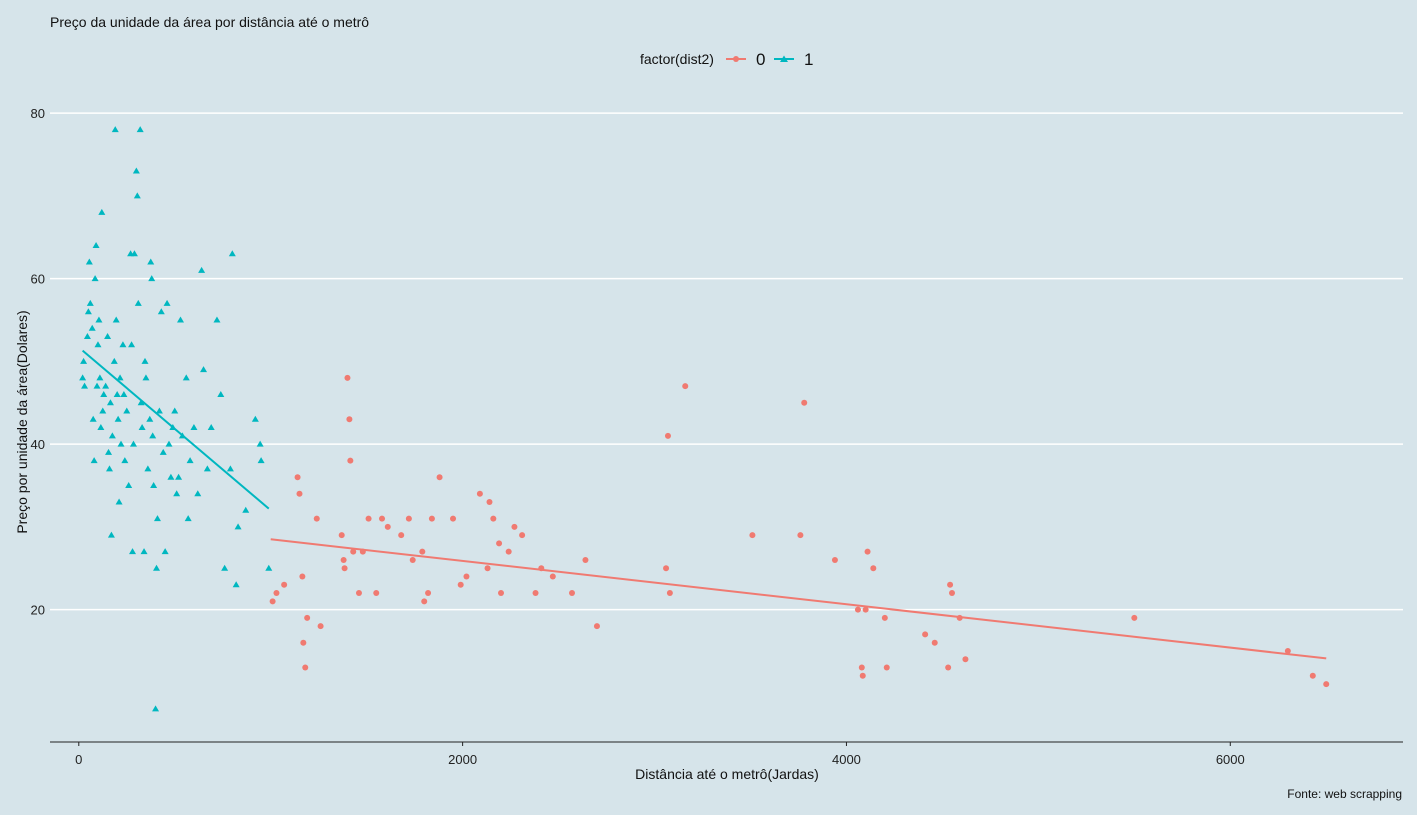 This screenshot has height=815, width=1417. What do you see at coordinates (1344, 794) in the screenshot?
I see `caption: Fonte: web scrapping` at bounding box center [1344, 794].